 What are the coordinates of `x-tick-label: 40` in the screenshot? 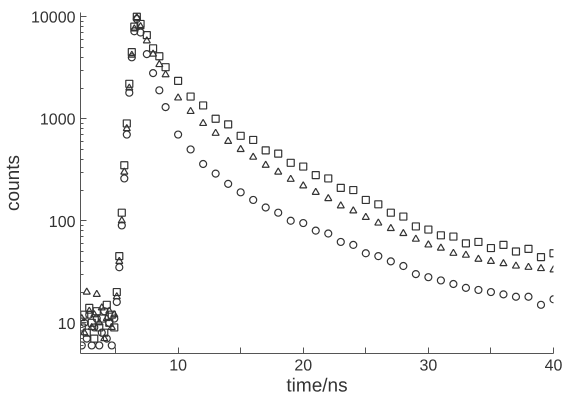 It's located at (553, 366).